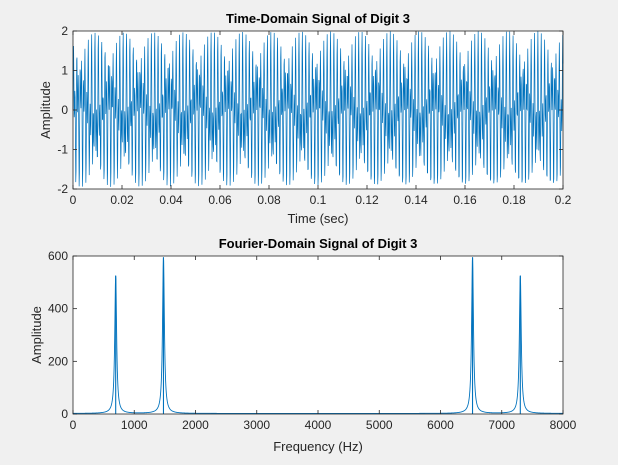  I want to click on time-domain-xtick-label: 0.08, so click(269, 200).